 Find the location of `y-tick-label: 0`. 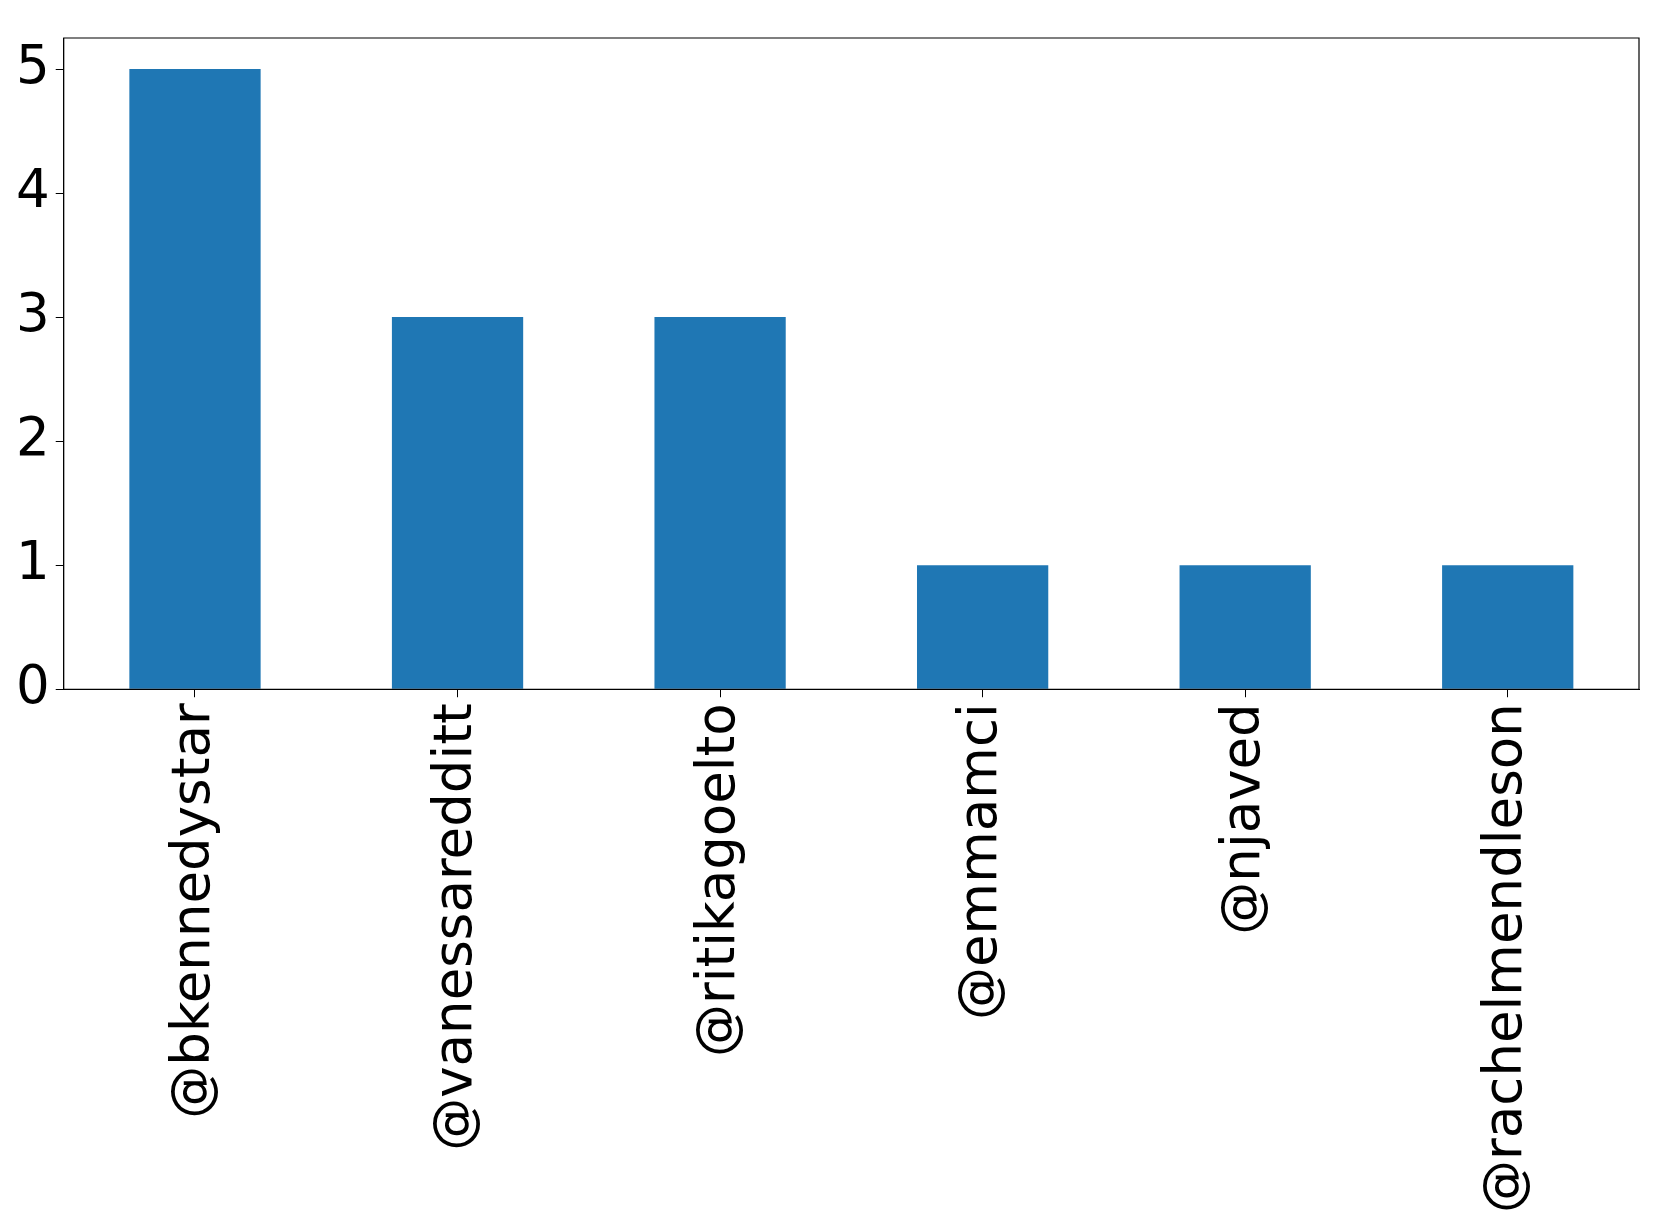

y-tick-label: 0 is located at coordinates (32, 684).